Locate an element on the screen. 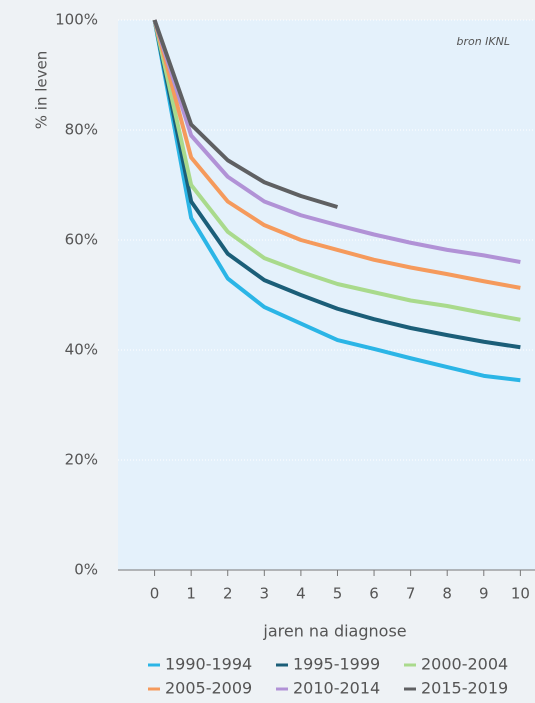 Image resolution: width=535 pixels, height=703 pixels. x-tick-label: 5 is located at coordinates (338, 594).